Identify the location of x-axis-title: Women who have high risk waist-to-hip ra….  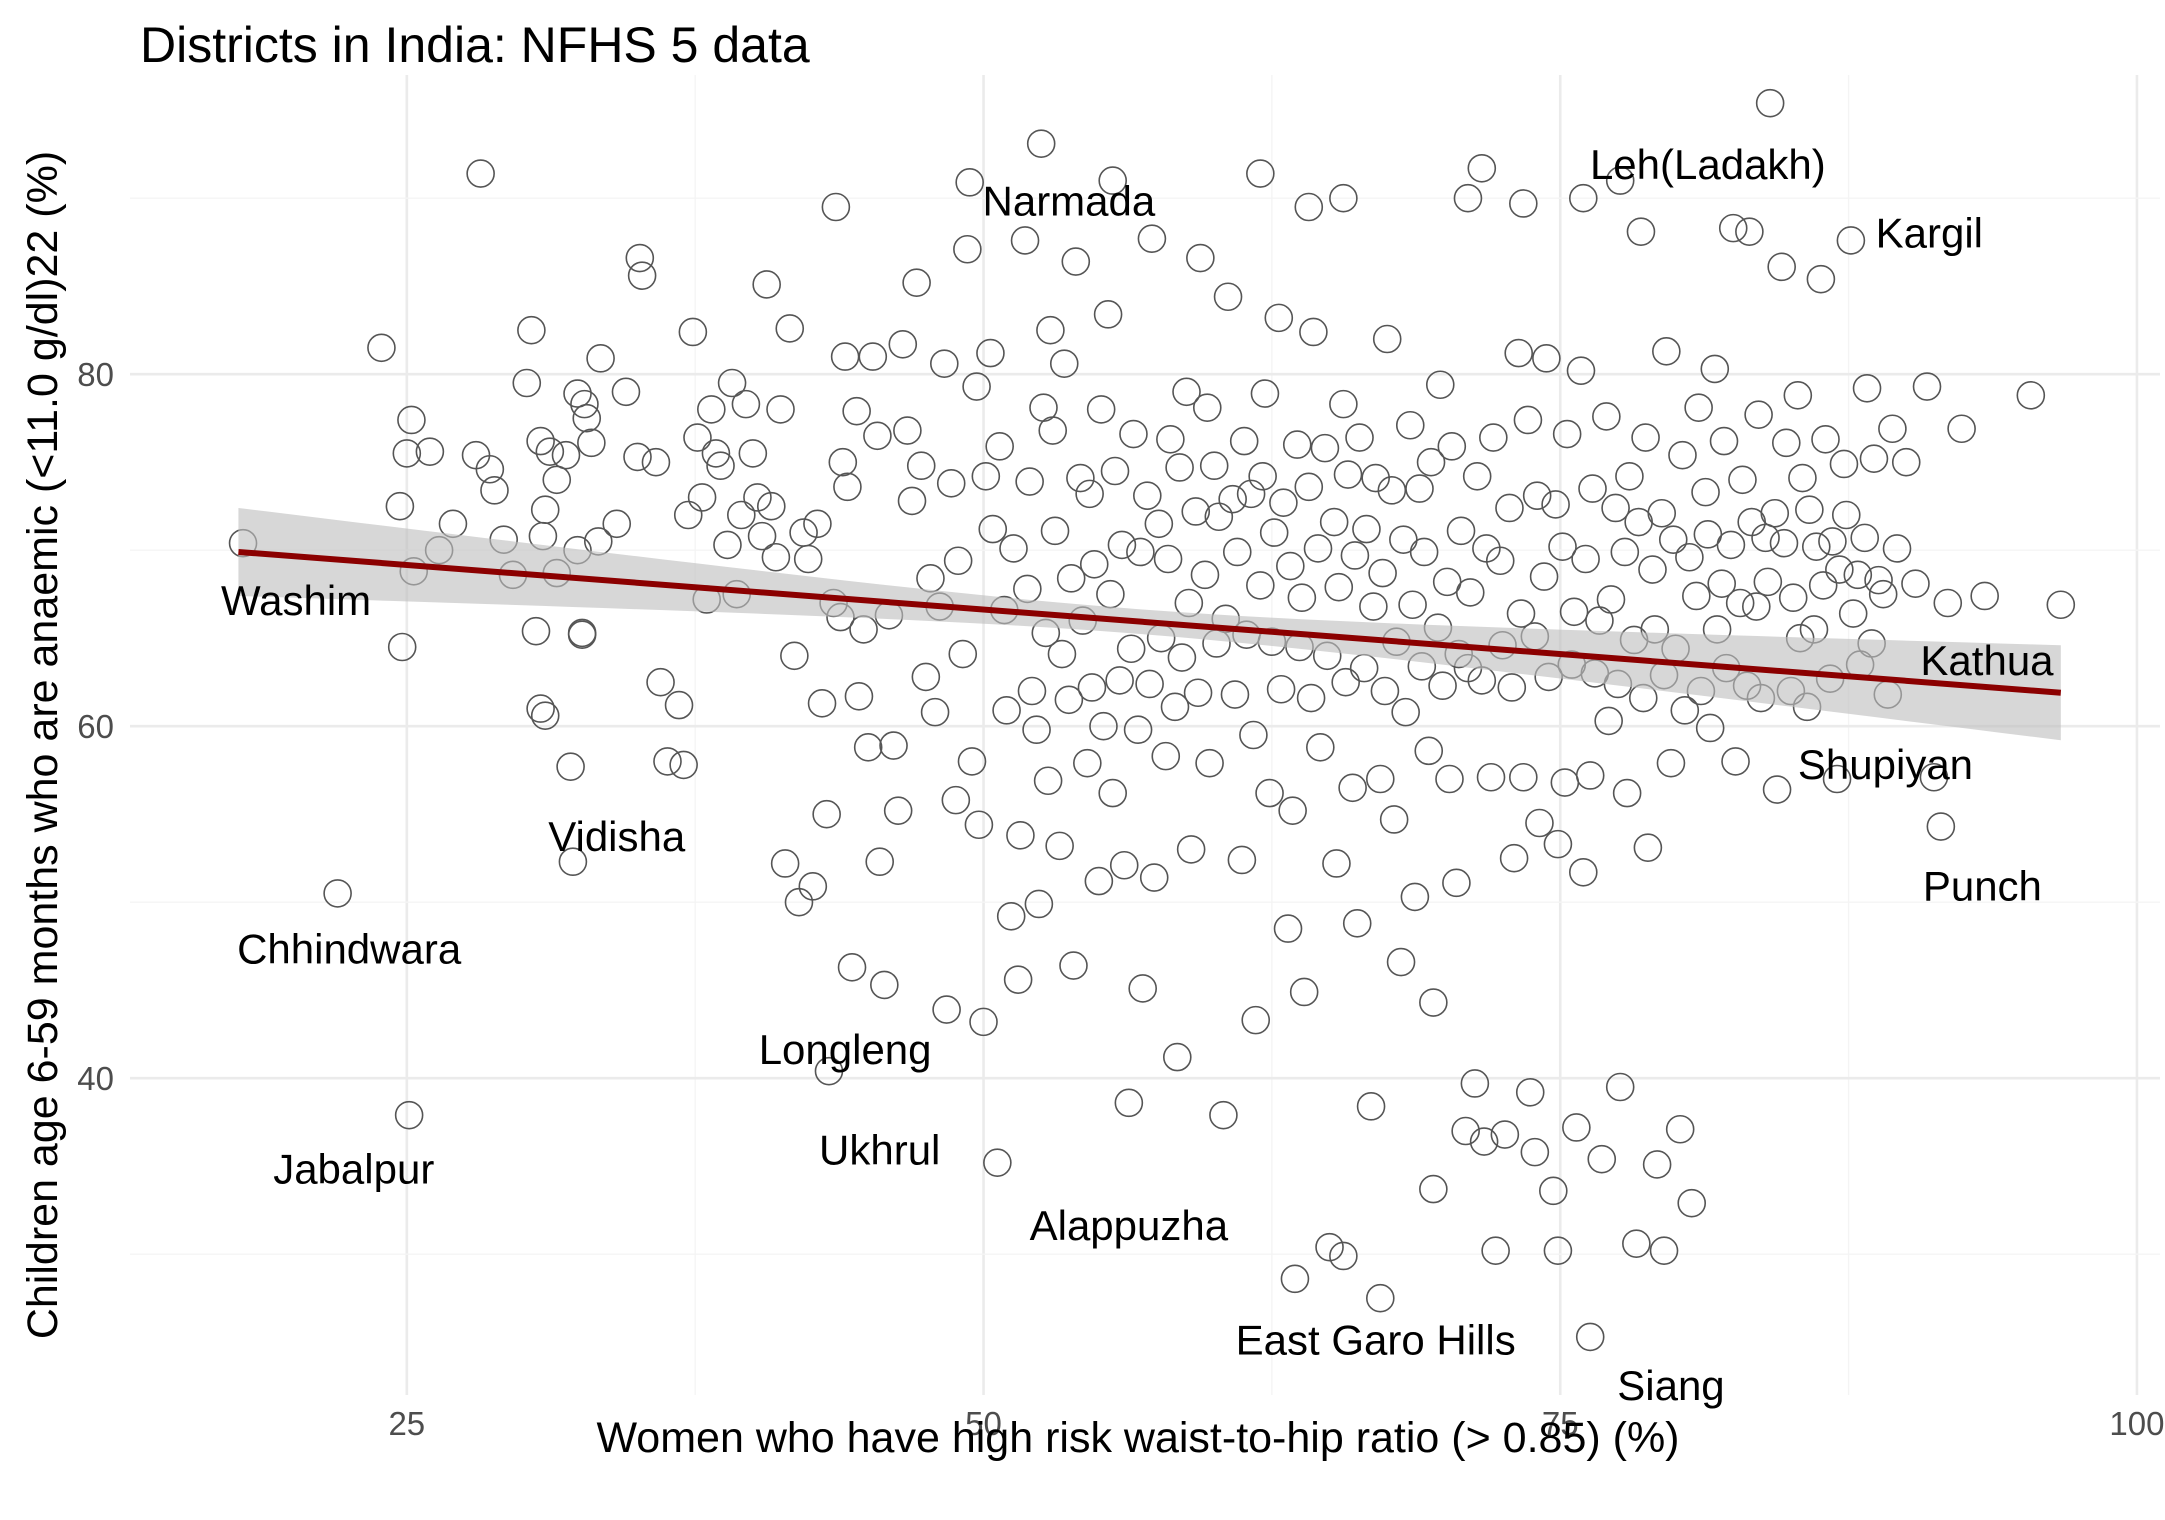
(1138, 1438).